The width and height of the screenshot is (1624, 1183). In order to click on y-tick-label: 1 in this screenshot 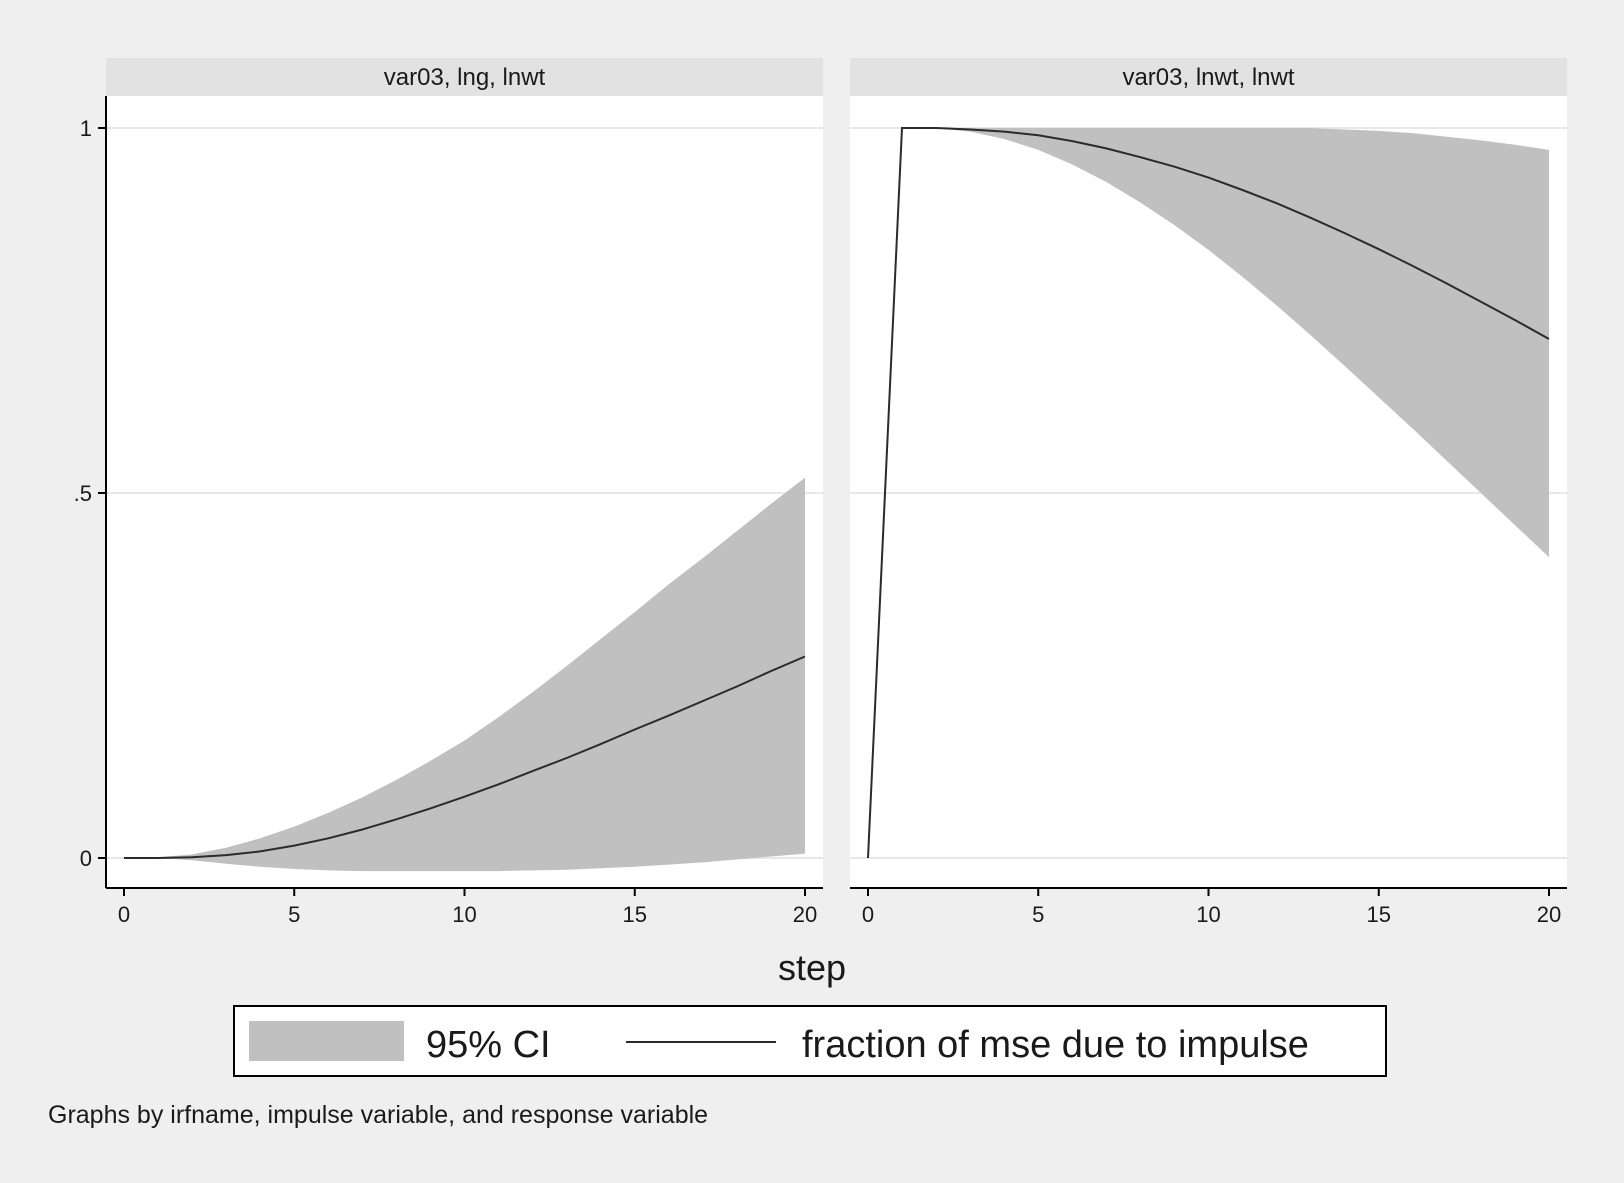, I will do `click(86, 128)`.